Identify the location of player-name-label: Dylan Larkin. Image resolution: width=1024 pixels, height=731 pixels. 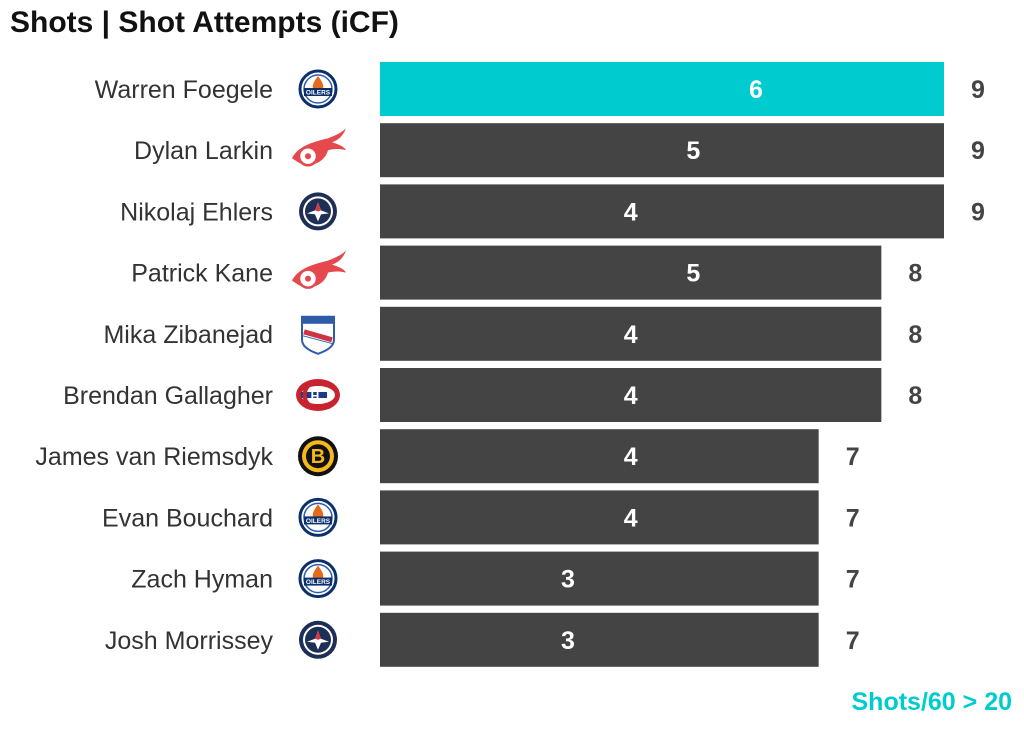
(203, 151).